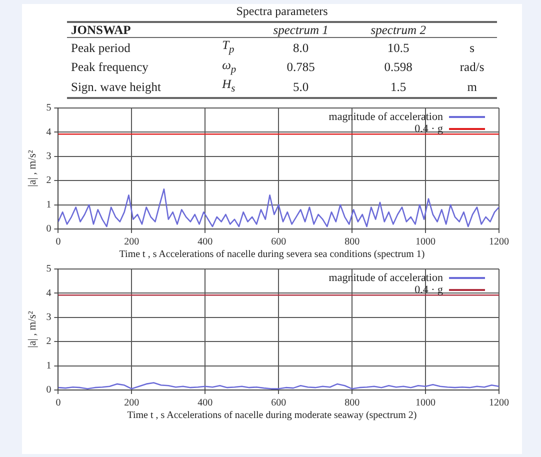 Image resolution: width=541 pixels, height=457 pixels. What do you see at coordinates (228, 48) in the screenshot?
I see `text: T$_{p}$` at bounding box center [228, 48].